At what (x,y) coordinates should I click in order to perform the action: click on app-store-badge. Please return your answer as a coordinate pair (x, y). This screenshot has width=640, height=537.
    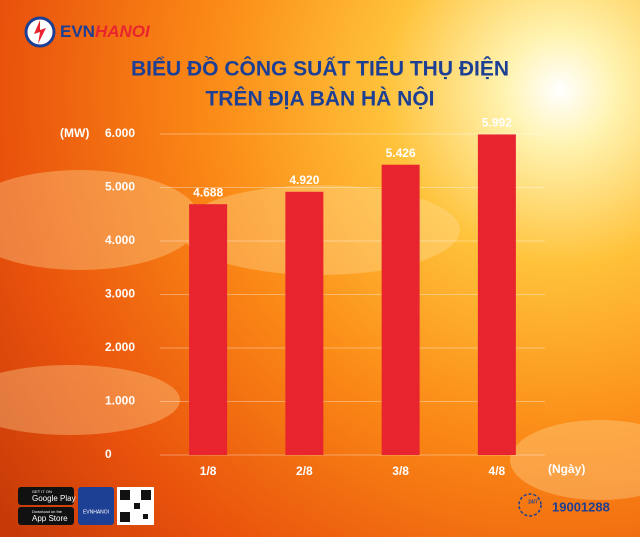
    Looking at the image, I should click on (46, 516).